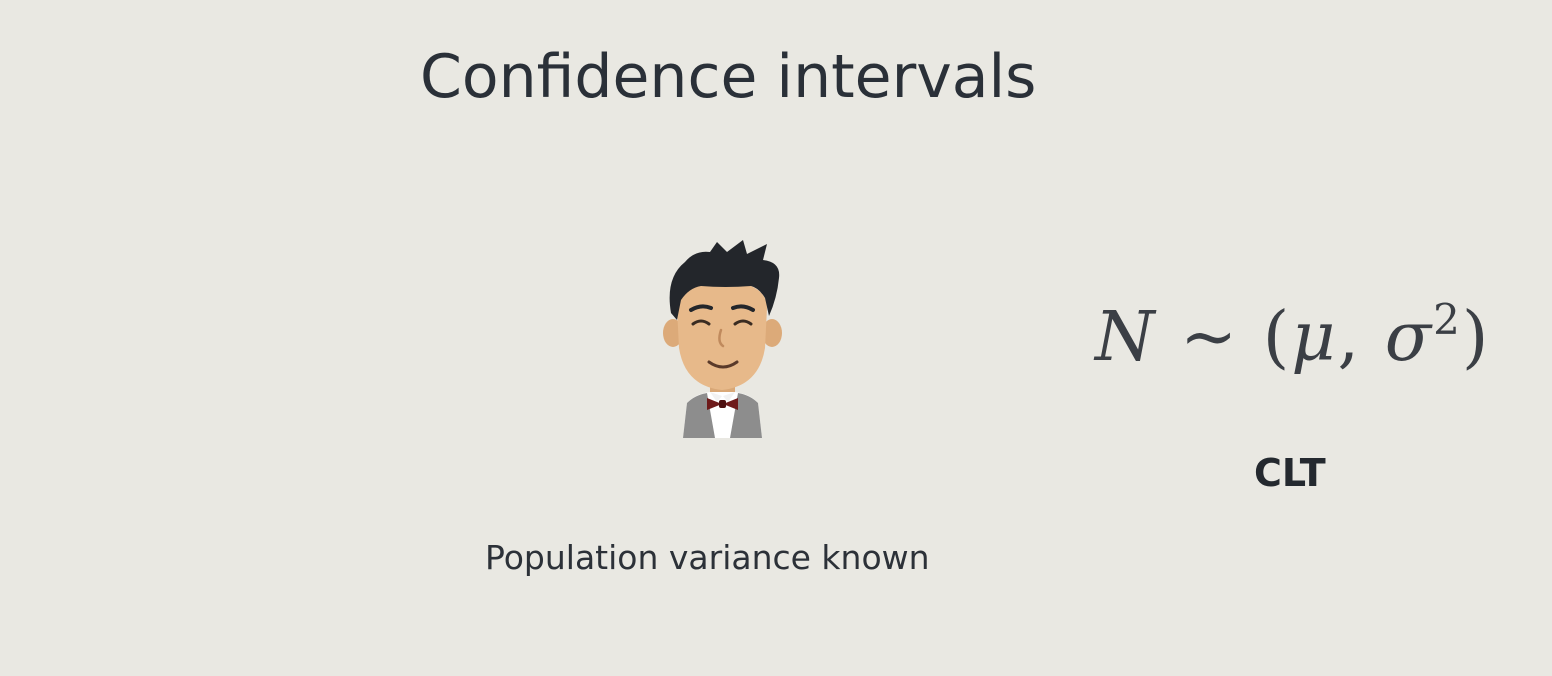 Image resolution: width=1552 pixels, height=676 pixels. I want to click on formula-tilde: ~, so click(1210, 337).